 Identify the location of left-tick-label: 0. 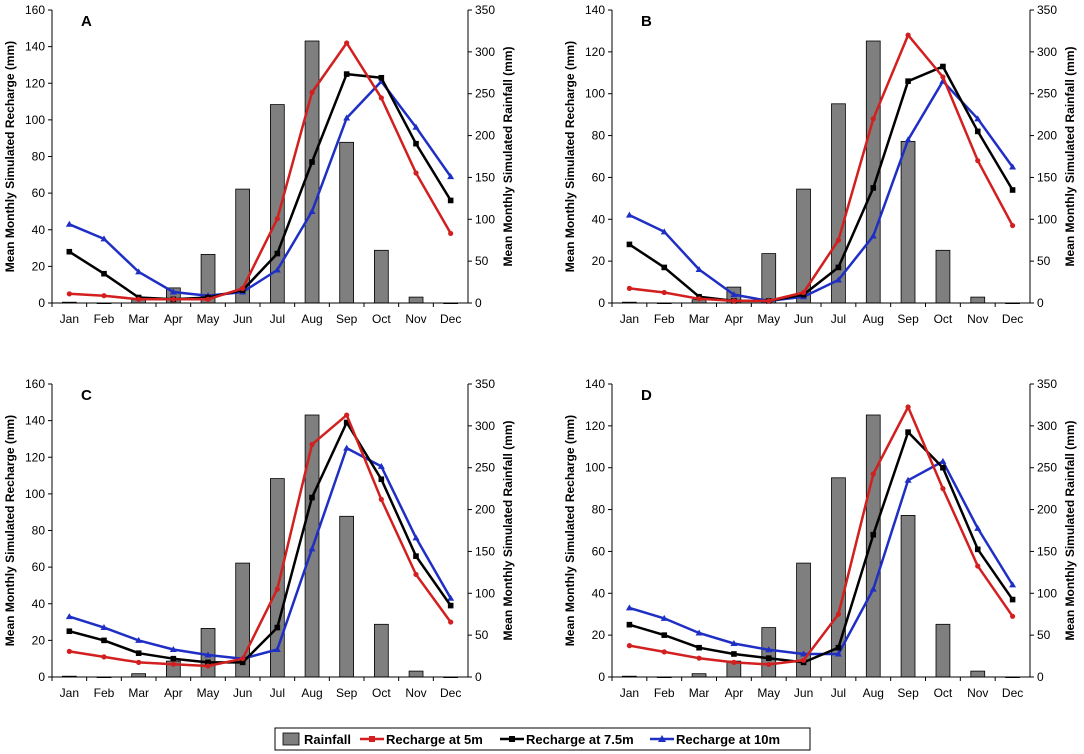
(41, 677).